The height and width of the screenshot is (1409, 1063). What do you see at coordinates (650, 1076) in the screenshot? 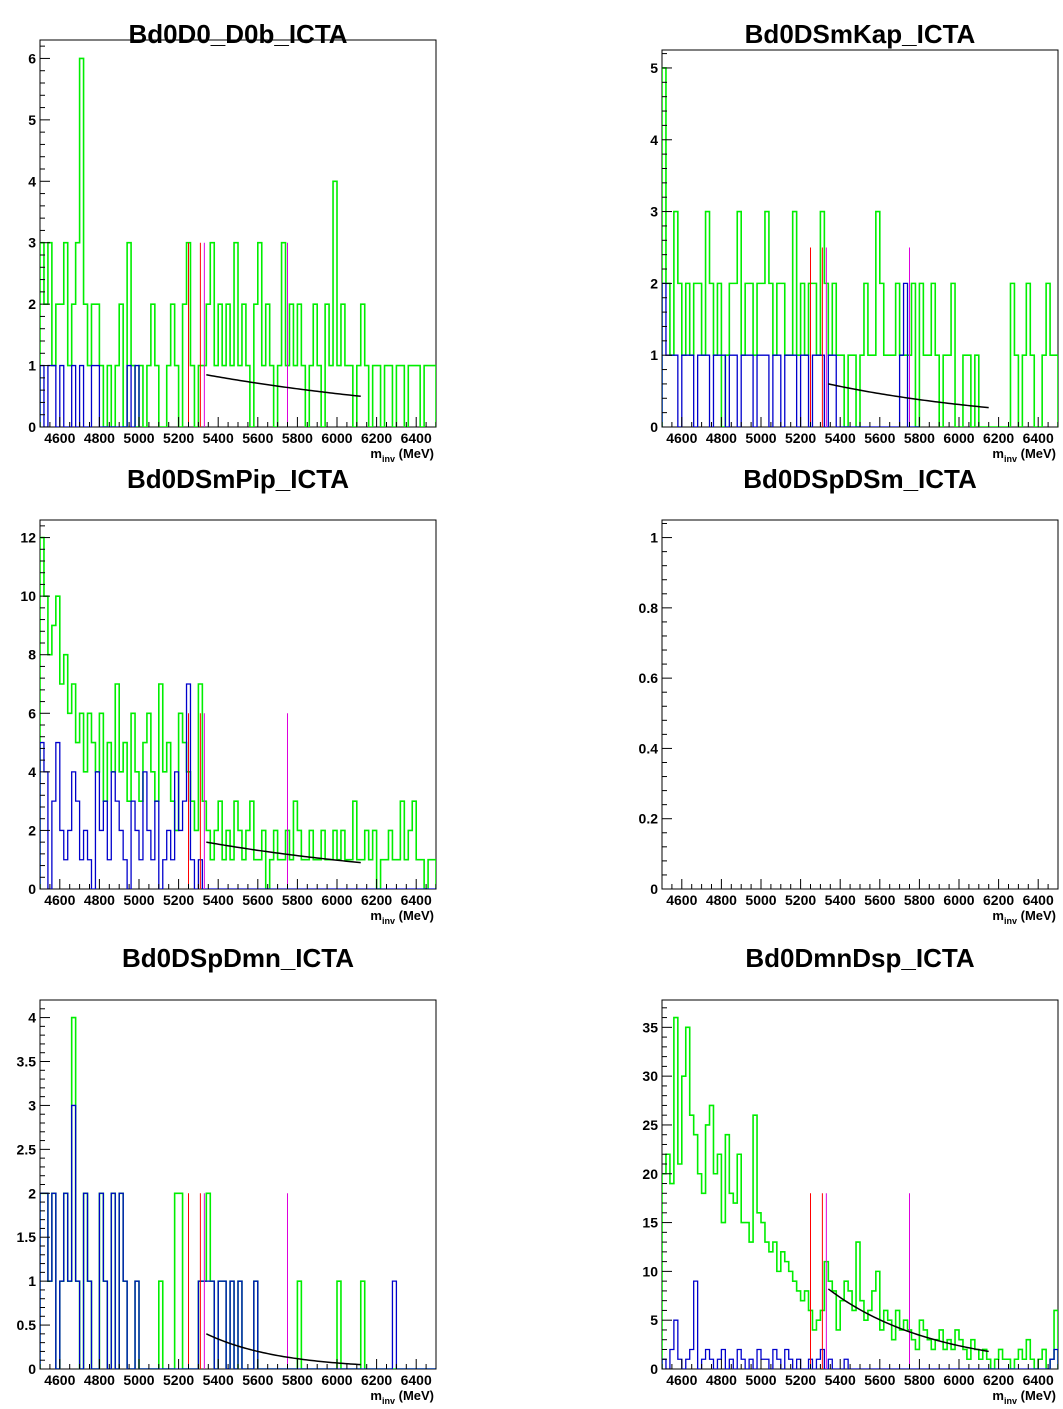
I see `y-tick-label: 30` at bounding box center [650, 1076].